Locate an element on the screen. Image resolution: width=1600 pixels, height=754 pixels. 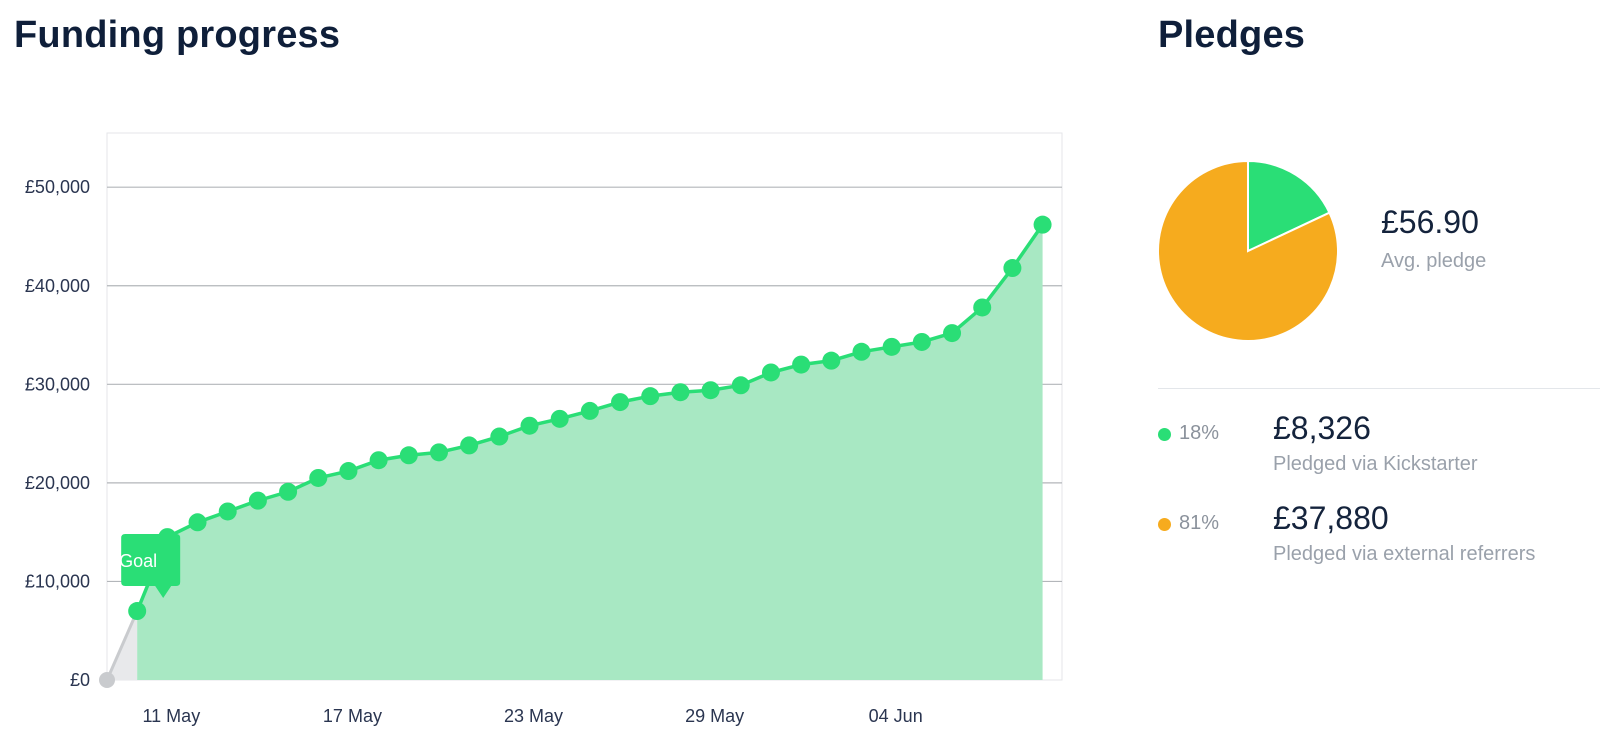
avg-pledge-label: Avg. pledge is located at coordinates (1434, 261).